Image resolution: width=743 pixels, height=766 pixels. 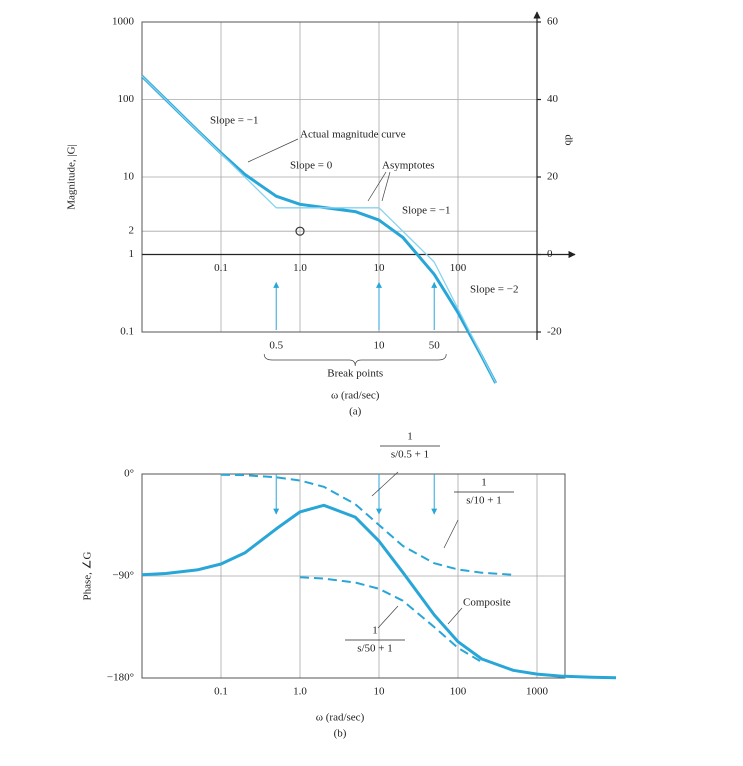 What do you see at coordinates (120, 678) in the screenshot?
I see `y-tick-label: −180°` at bounding box center [120, 678].